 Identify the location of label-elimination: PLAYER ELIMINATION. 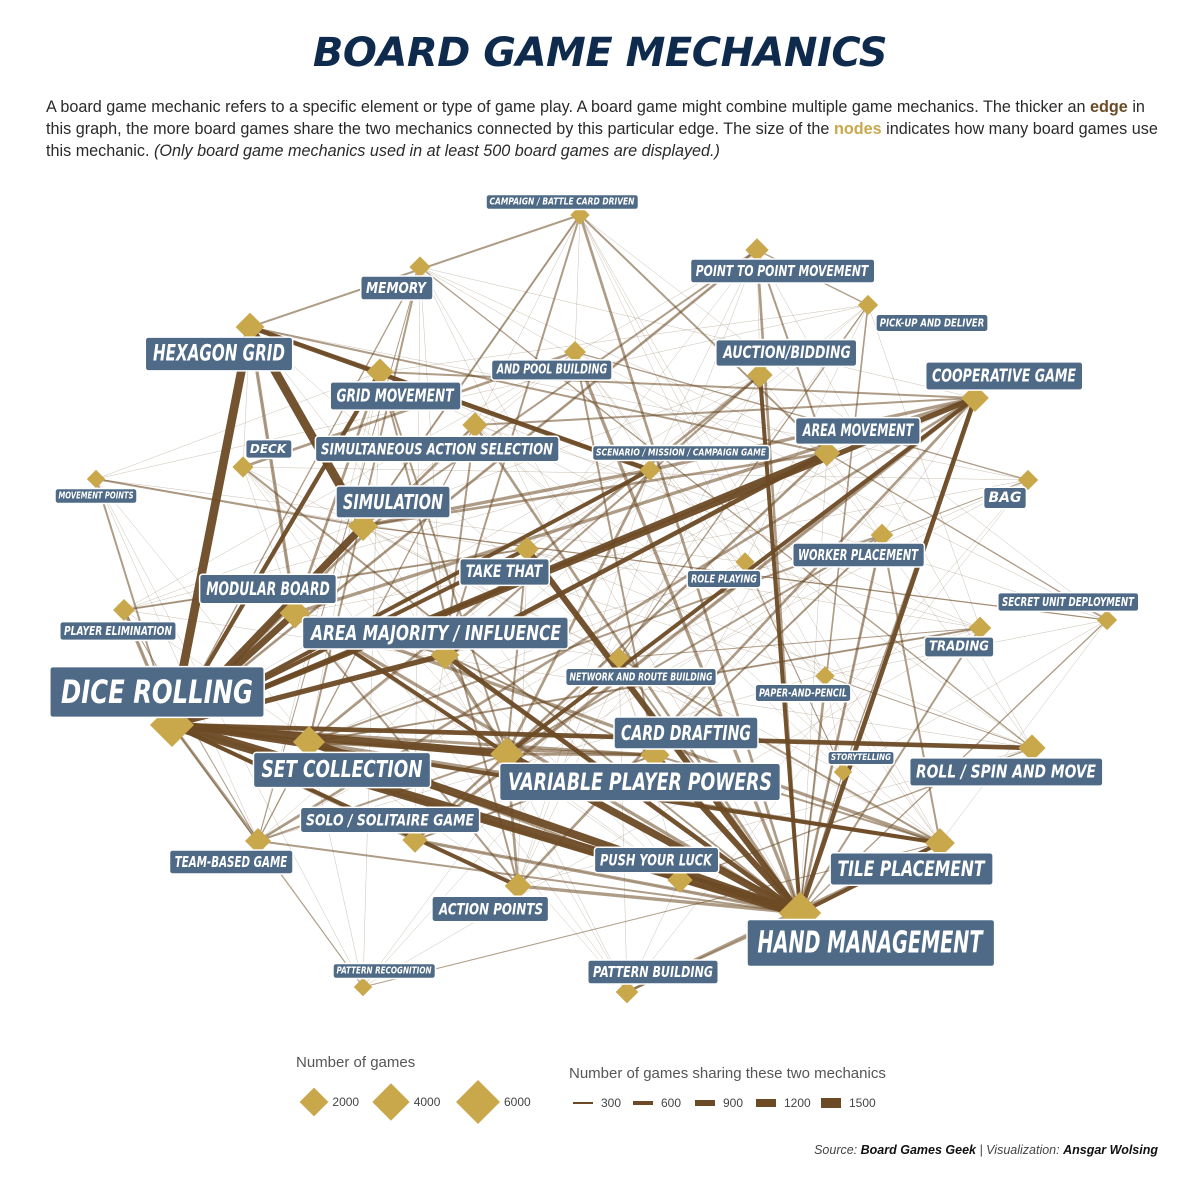
(118, 631).